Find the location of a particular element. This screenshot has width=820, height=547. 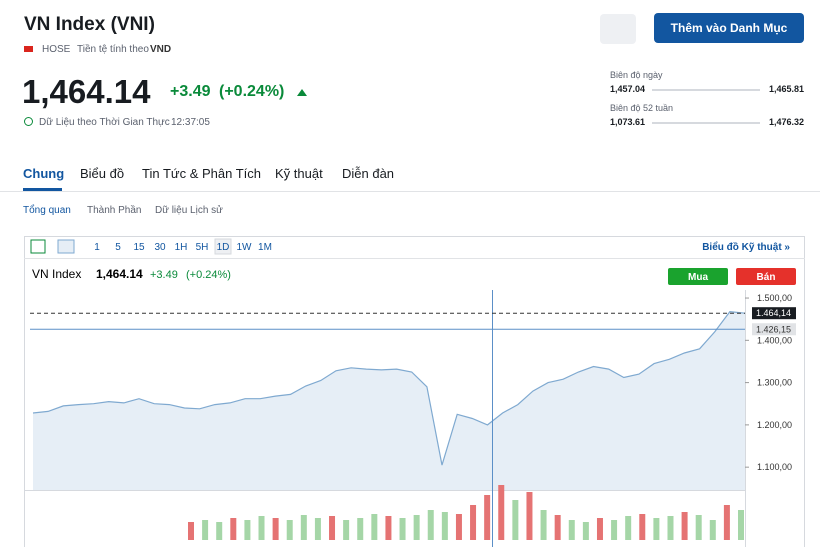

buy-label: Mua is located at coordinates (698, 277).